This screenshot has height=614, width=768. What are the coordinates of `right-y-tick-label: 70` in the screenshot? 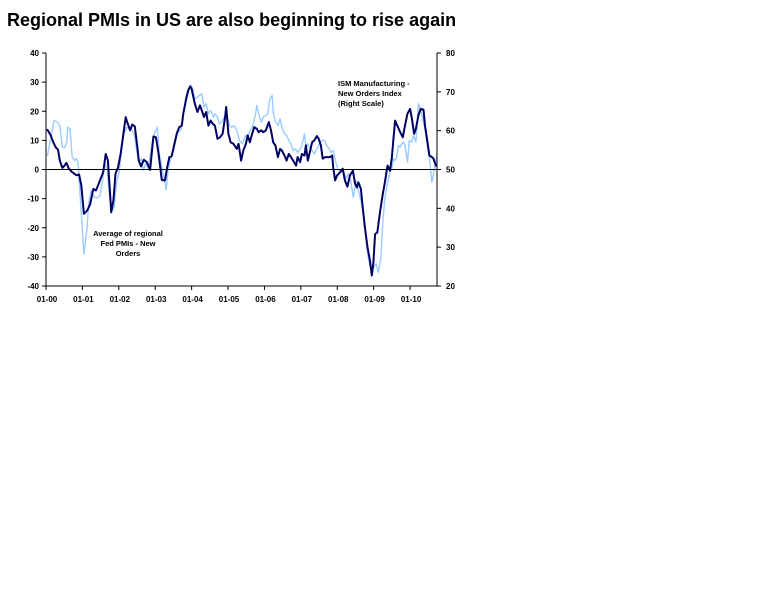 It's located at (450, 92).